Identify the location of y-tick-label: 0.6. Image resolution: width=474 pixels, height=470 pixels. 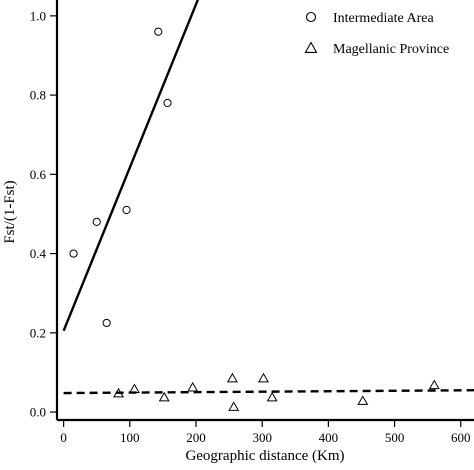
(38, 174).